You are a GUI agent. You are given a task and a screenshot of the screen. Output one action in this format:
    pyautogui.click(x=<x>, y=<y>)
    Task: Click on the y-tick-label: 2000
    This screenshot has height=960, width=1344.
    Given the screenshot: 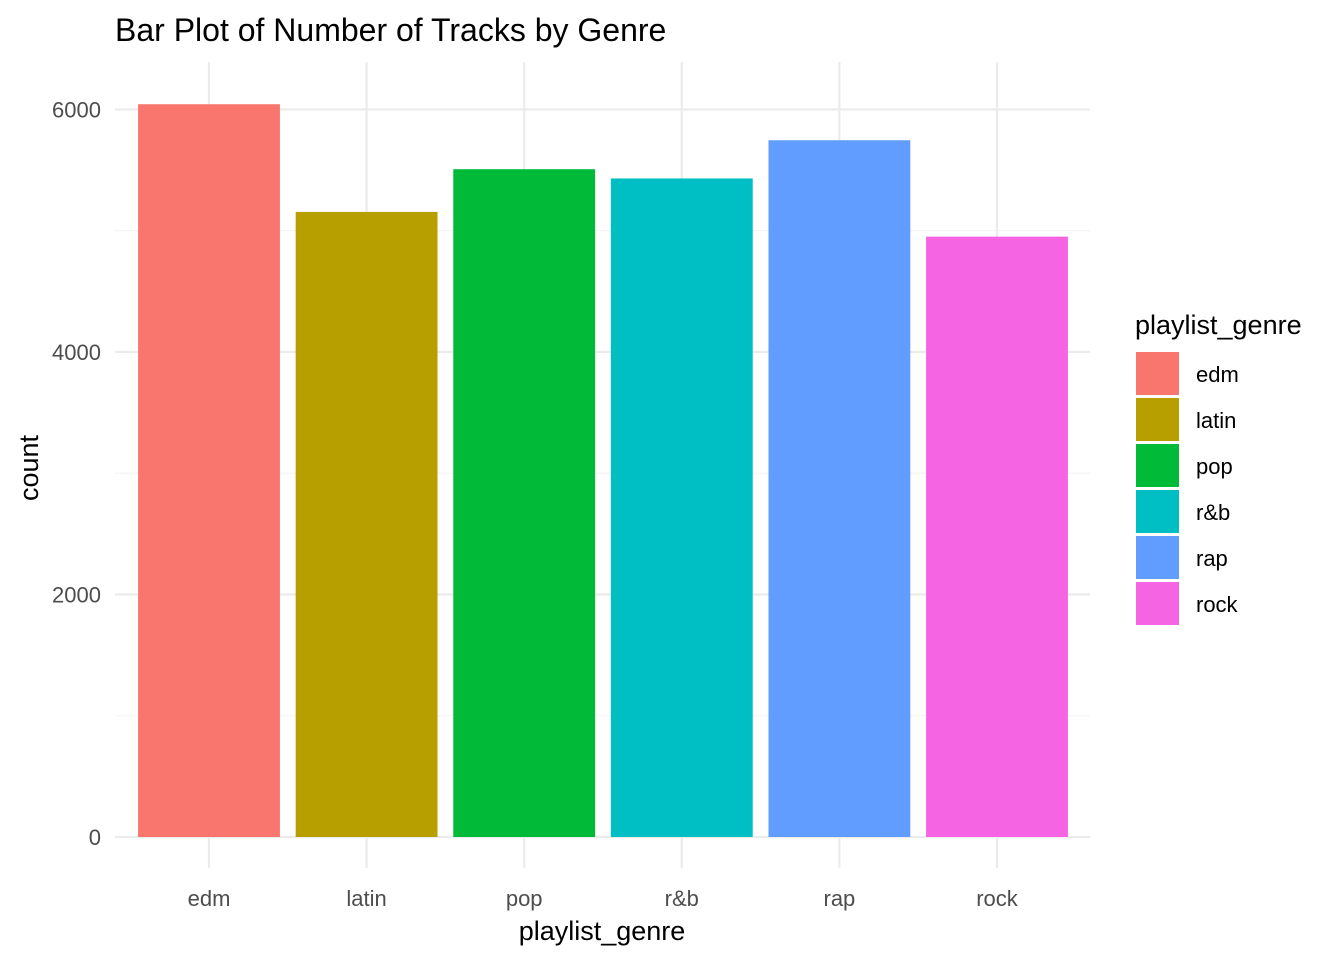 What is the action you would take?
    pyautogui.click(x=76, y=594)
    